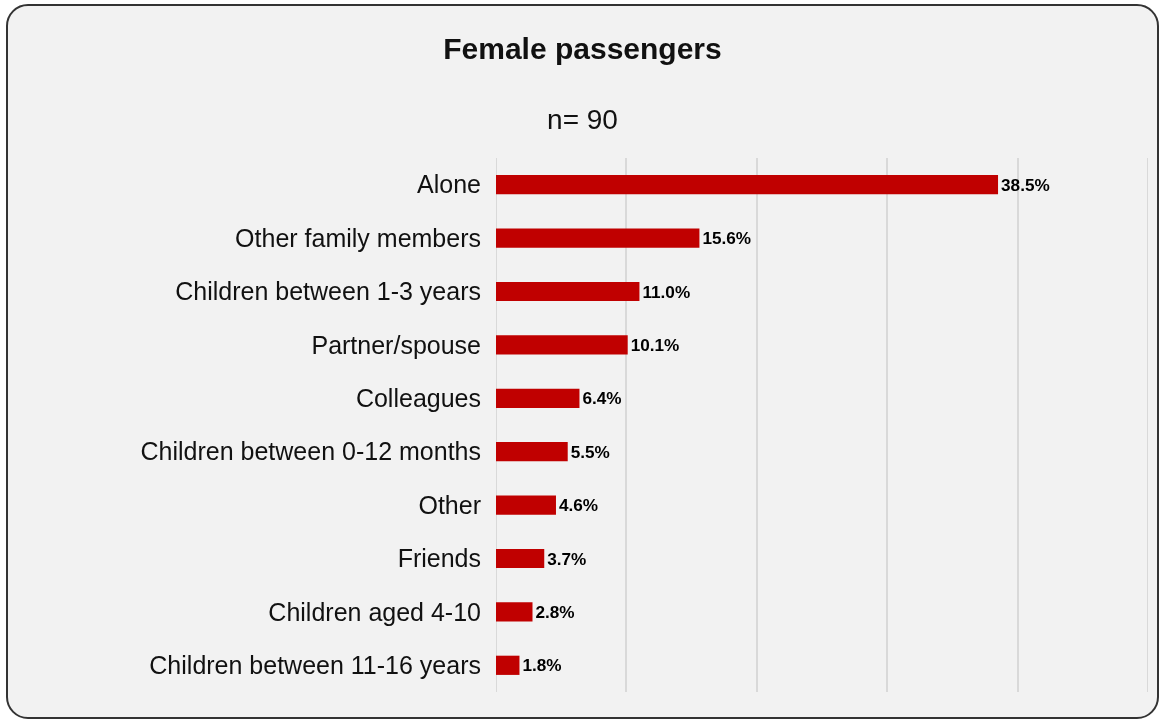 This screenshot has height=721, width=1163. I want to click on data-label: 5.5%, so click(590, 451).